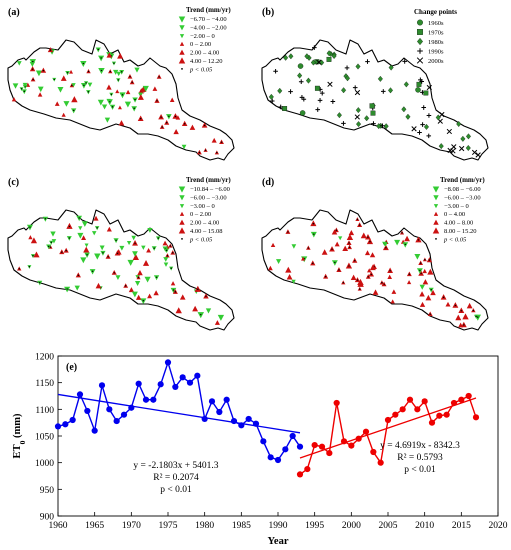  What do you see at coordinates (460, 231) in the screenshot?
I see `legend-item: 8.00 – 15.20` at bounding box center [460, 231].